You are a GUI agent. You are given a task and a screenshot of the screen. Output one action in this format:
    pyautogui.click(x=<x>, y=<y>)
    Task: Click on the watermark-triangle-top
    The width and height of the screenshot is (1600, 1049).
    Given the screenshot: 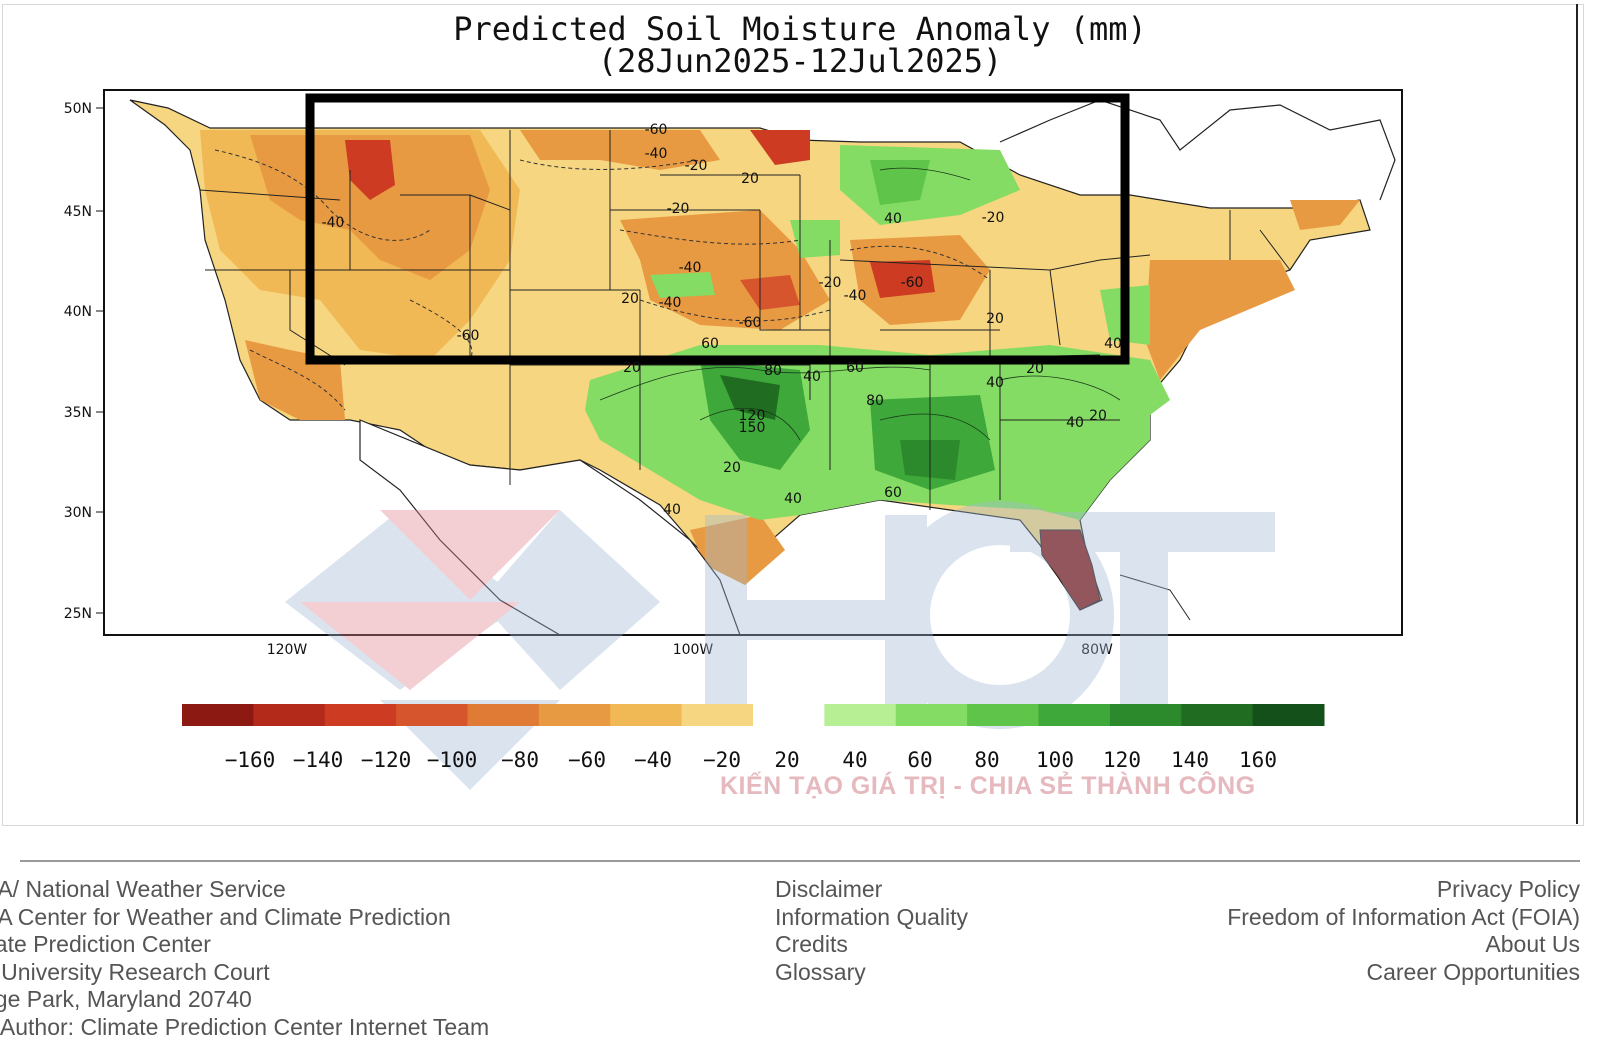 What is the action you would take?
    pyautogui.click(x=470, y=555)
    